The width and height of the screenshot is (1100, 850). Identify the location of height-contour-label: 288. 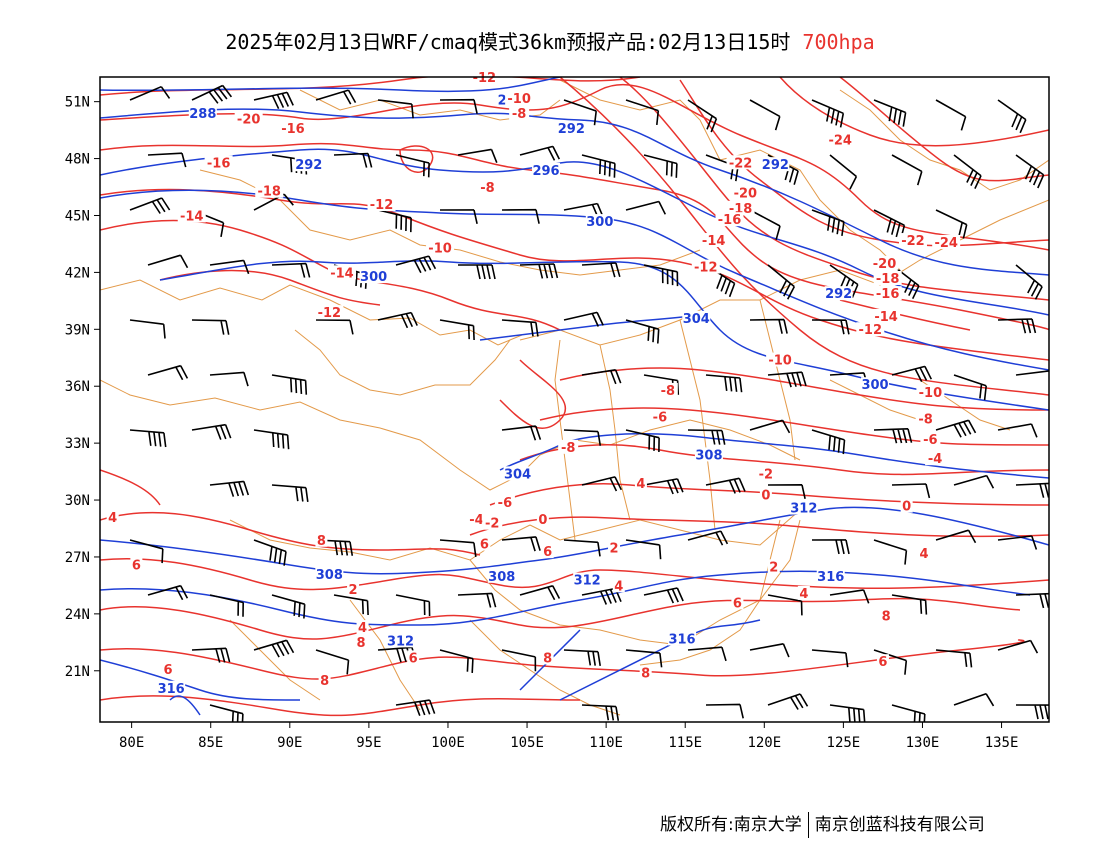
(202, 114).